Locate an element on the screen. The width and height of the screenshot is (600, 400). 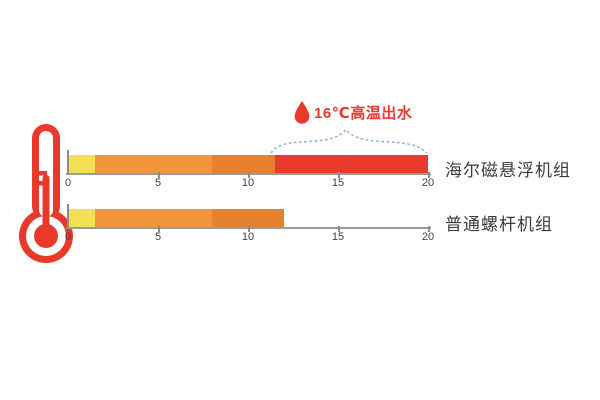
thermometer-icon is located at coordinates (46, 193).